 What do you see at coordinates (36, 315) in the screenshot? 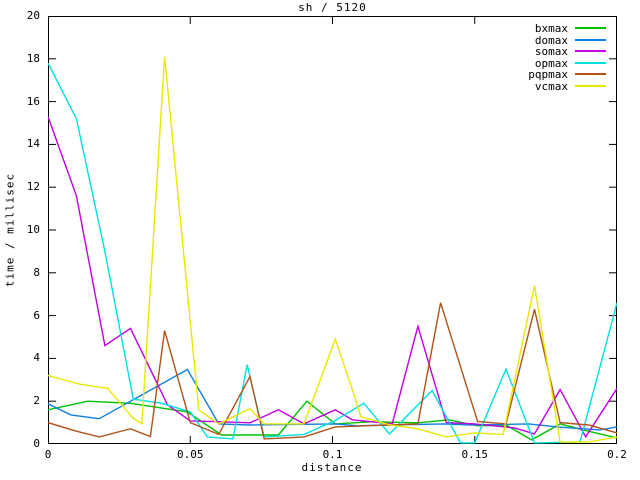
I see `y-axis-tick-label: 6` at bounding box center [36, 315].